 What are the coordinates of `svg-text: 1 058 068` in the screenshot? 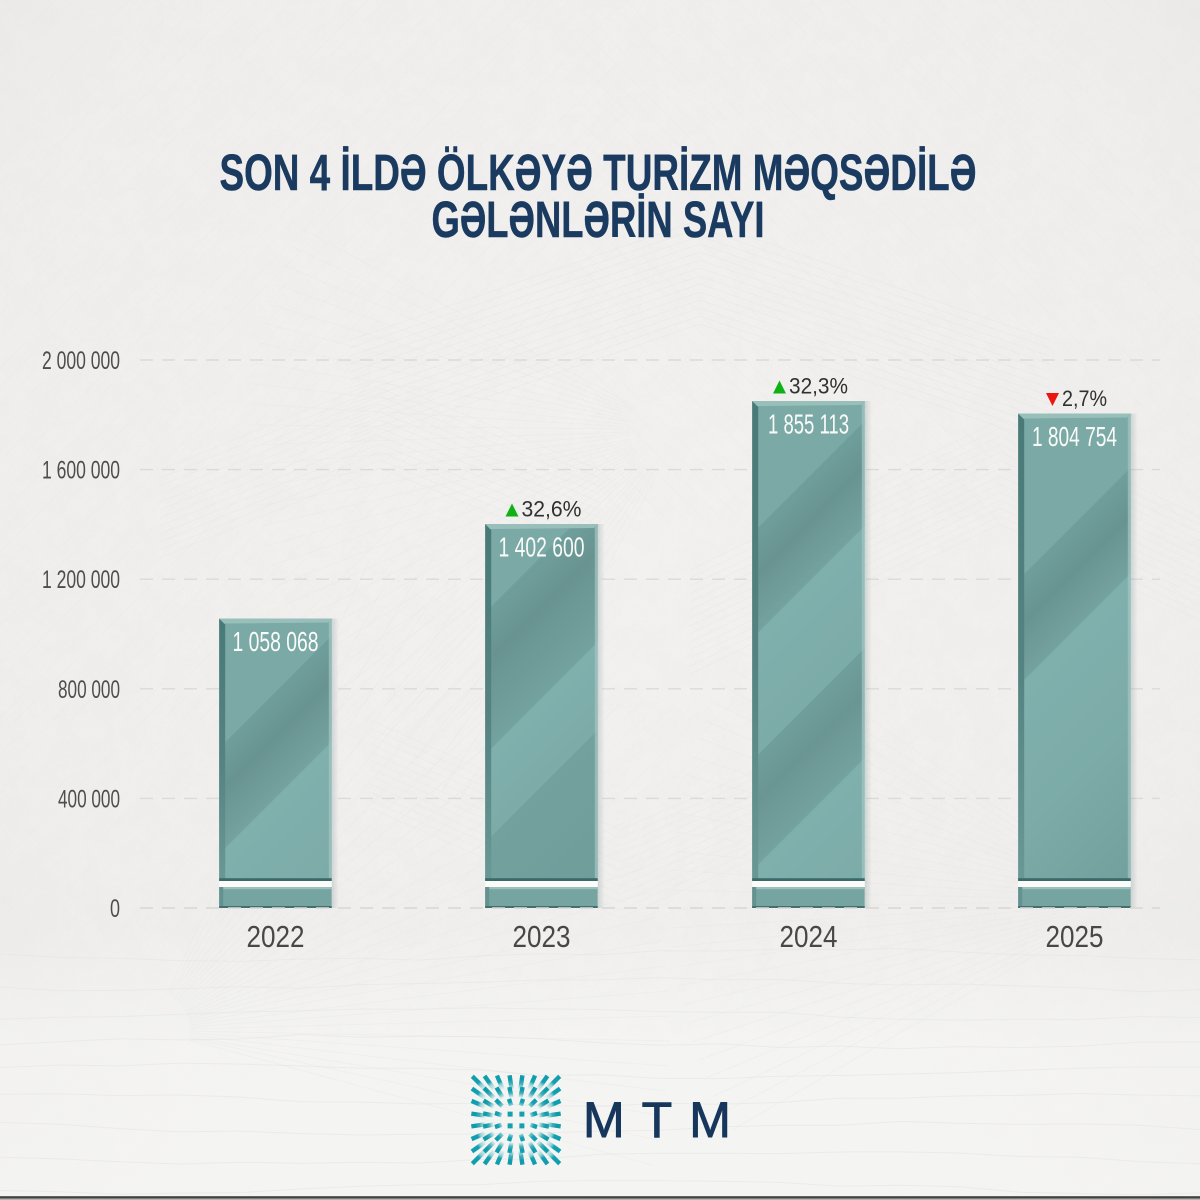 It's located at (276, 641).